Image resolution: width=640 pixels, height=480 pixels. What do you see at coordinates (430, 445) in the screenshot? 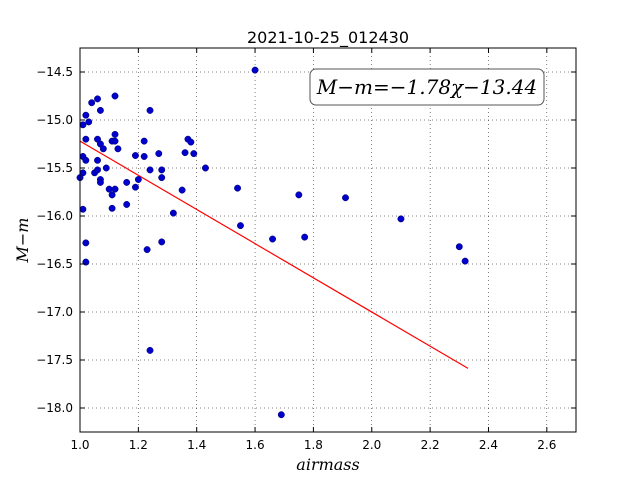
I see `x-tick-label: 2.2` at bounding box center [430, 445].